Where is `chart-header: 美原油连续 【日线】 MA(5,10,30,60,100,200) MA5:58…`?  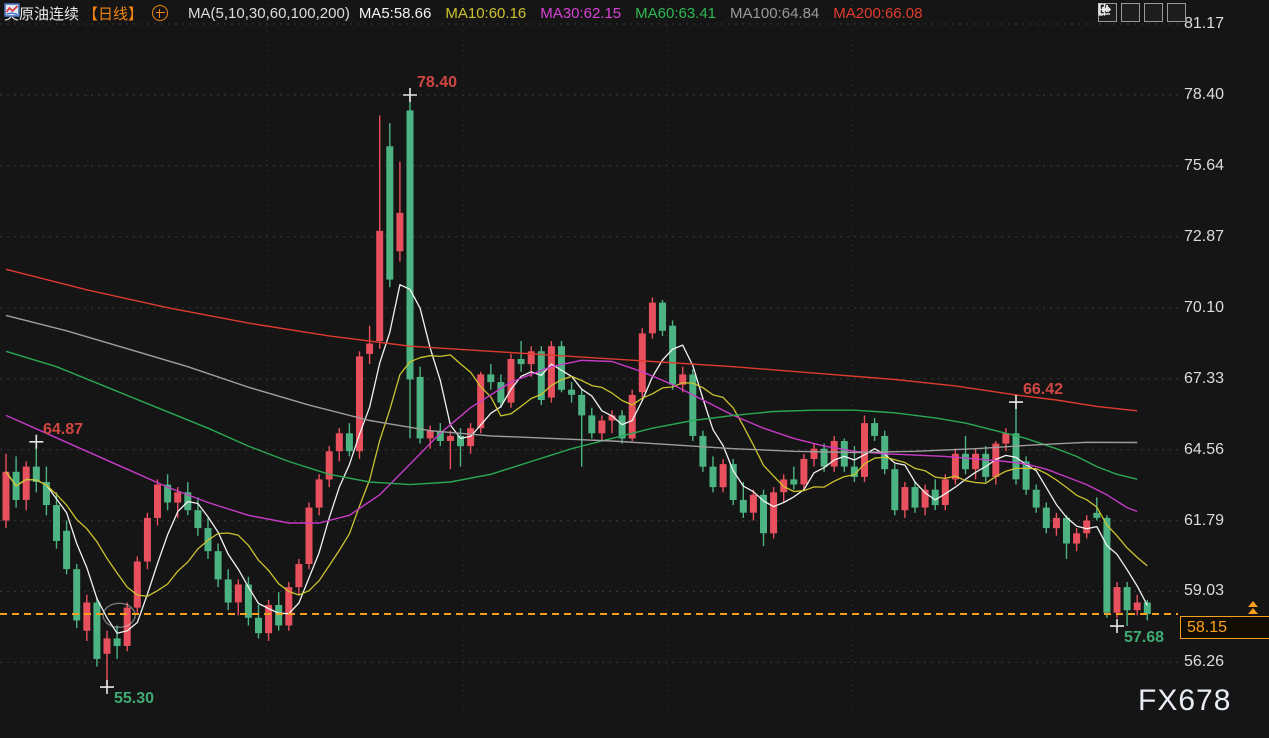 chart-header: 美原油连续 【日线】 MA(5,10,30,60,100,200) MA5:58… is located at coordinates (463, 13).